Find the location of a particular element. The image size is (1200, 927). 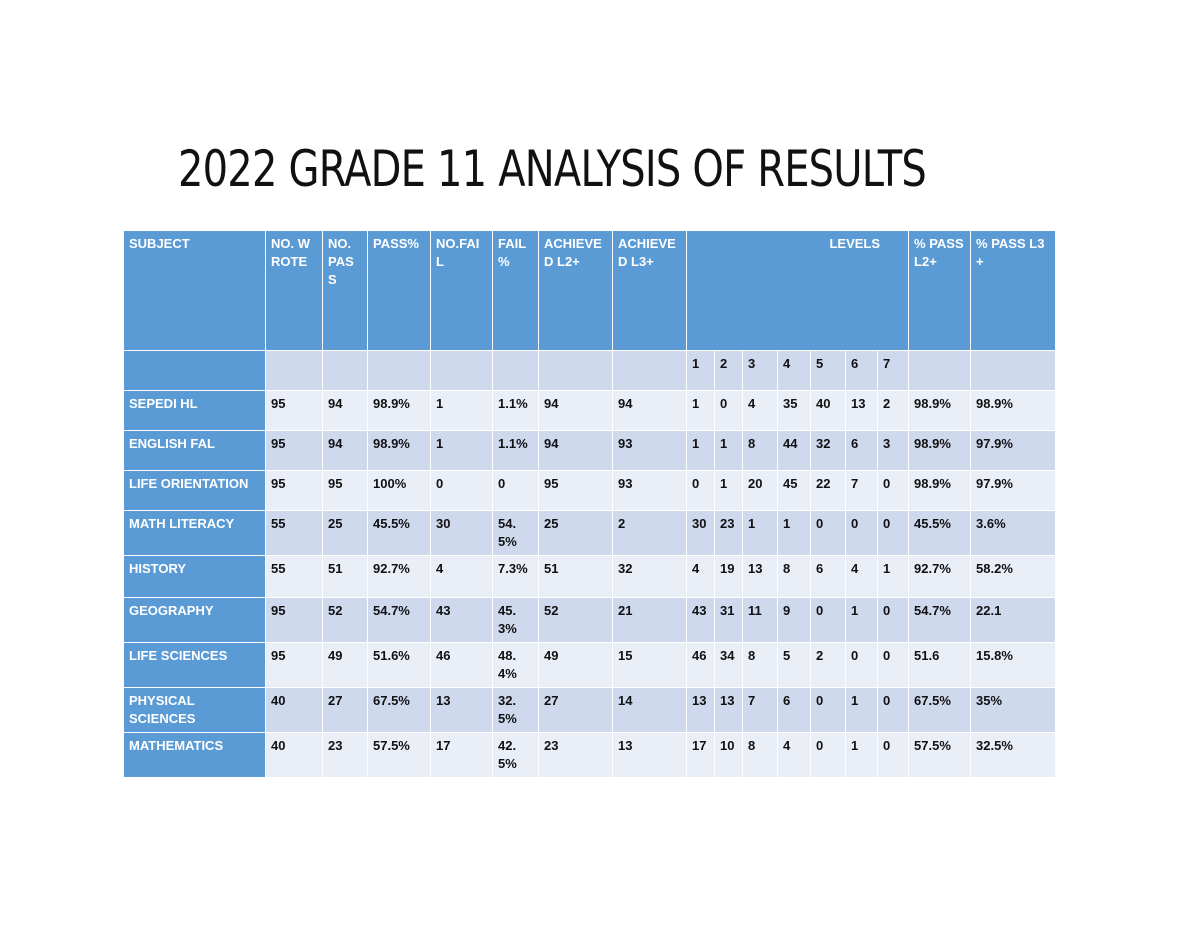

cell: 54.5% is located at coordinates (515, 533).